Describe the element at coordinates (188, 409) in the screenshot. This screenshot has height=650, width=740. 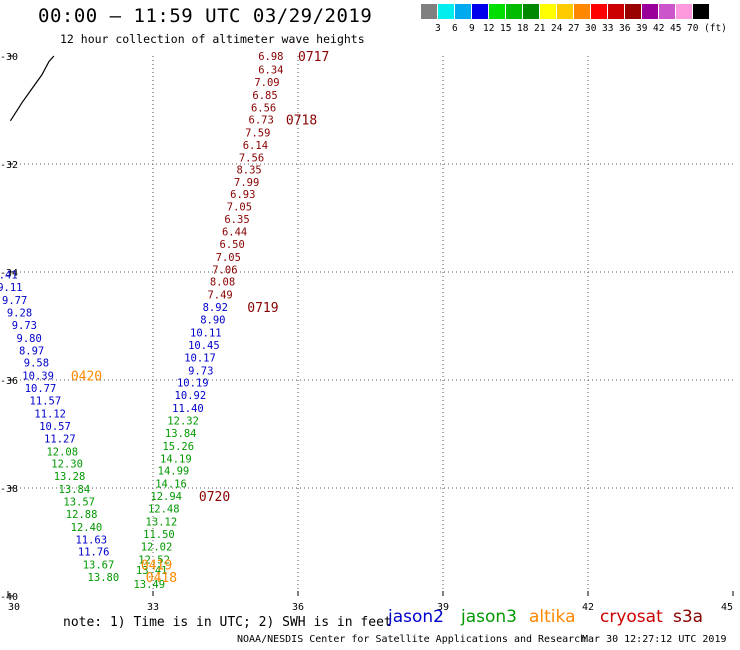
I see `swh-data-label: 11.40` at that location.